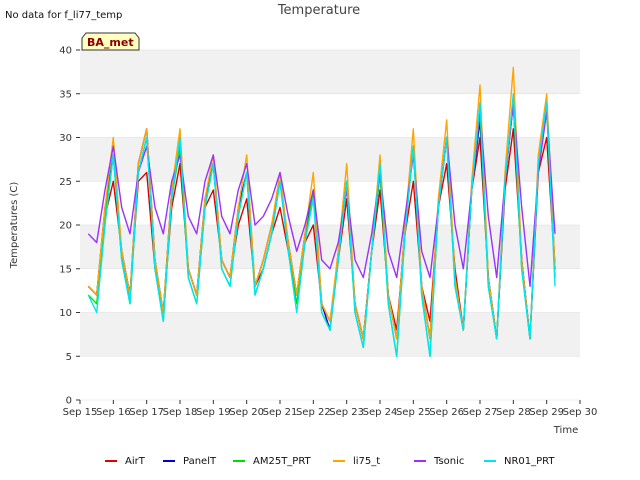 This screenshot has height=480, width=640. Describe the element at coordinates (318, 10) in the screenshot. I see `chart-title: Temperature` at that location.